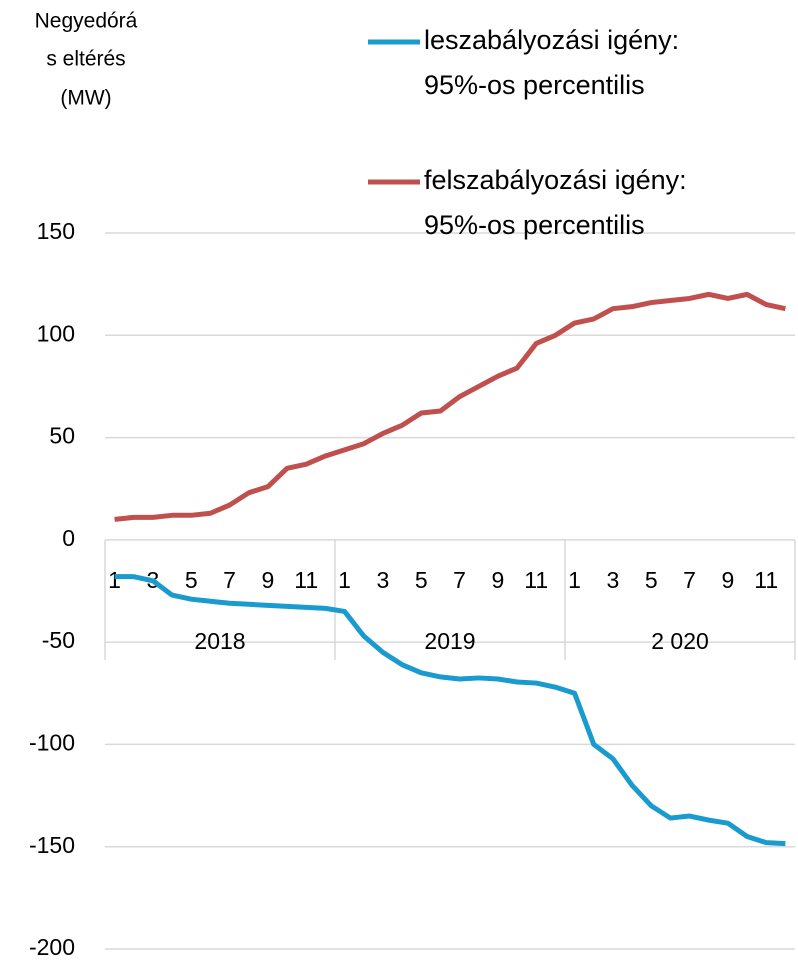 This screenshot has height=960, width=798. Describe the element at coordinates (68, 538) in the screenshot. I see `y-tick-label: 0` at that location.